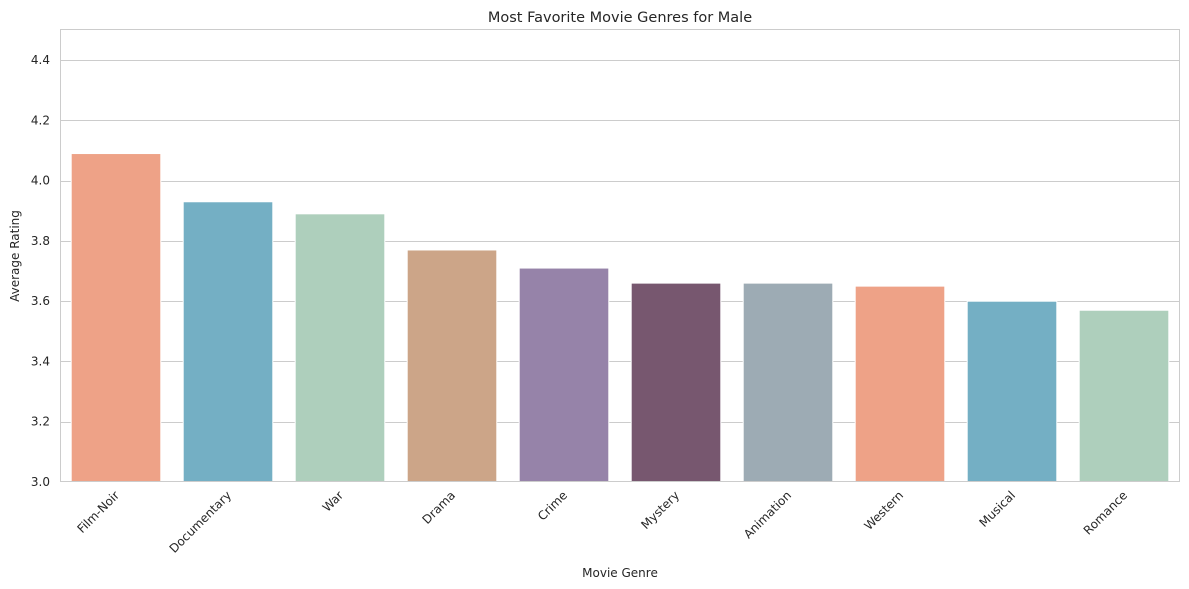 The width and height of the screenshot is (1189, 589). What do you see at coordinates (40, 120) in the screenshot?
I see `y-tick-label: 4.2` at bounding box center [40, 120].